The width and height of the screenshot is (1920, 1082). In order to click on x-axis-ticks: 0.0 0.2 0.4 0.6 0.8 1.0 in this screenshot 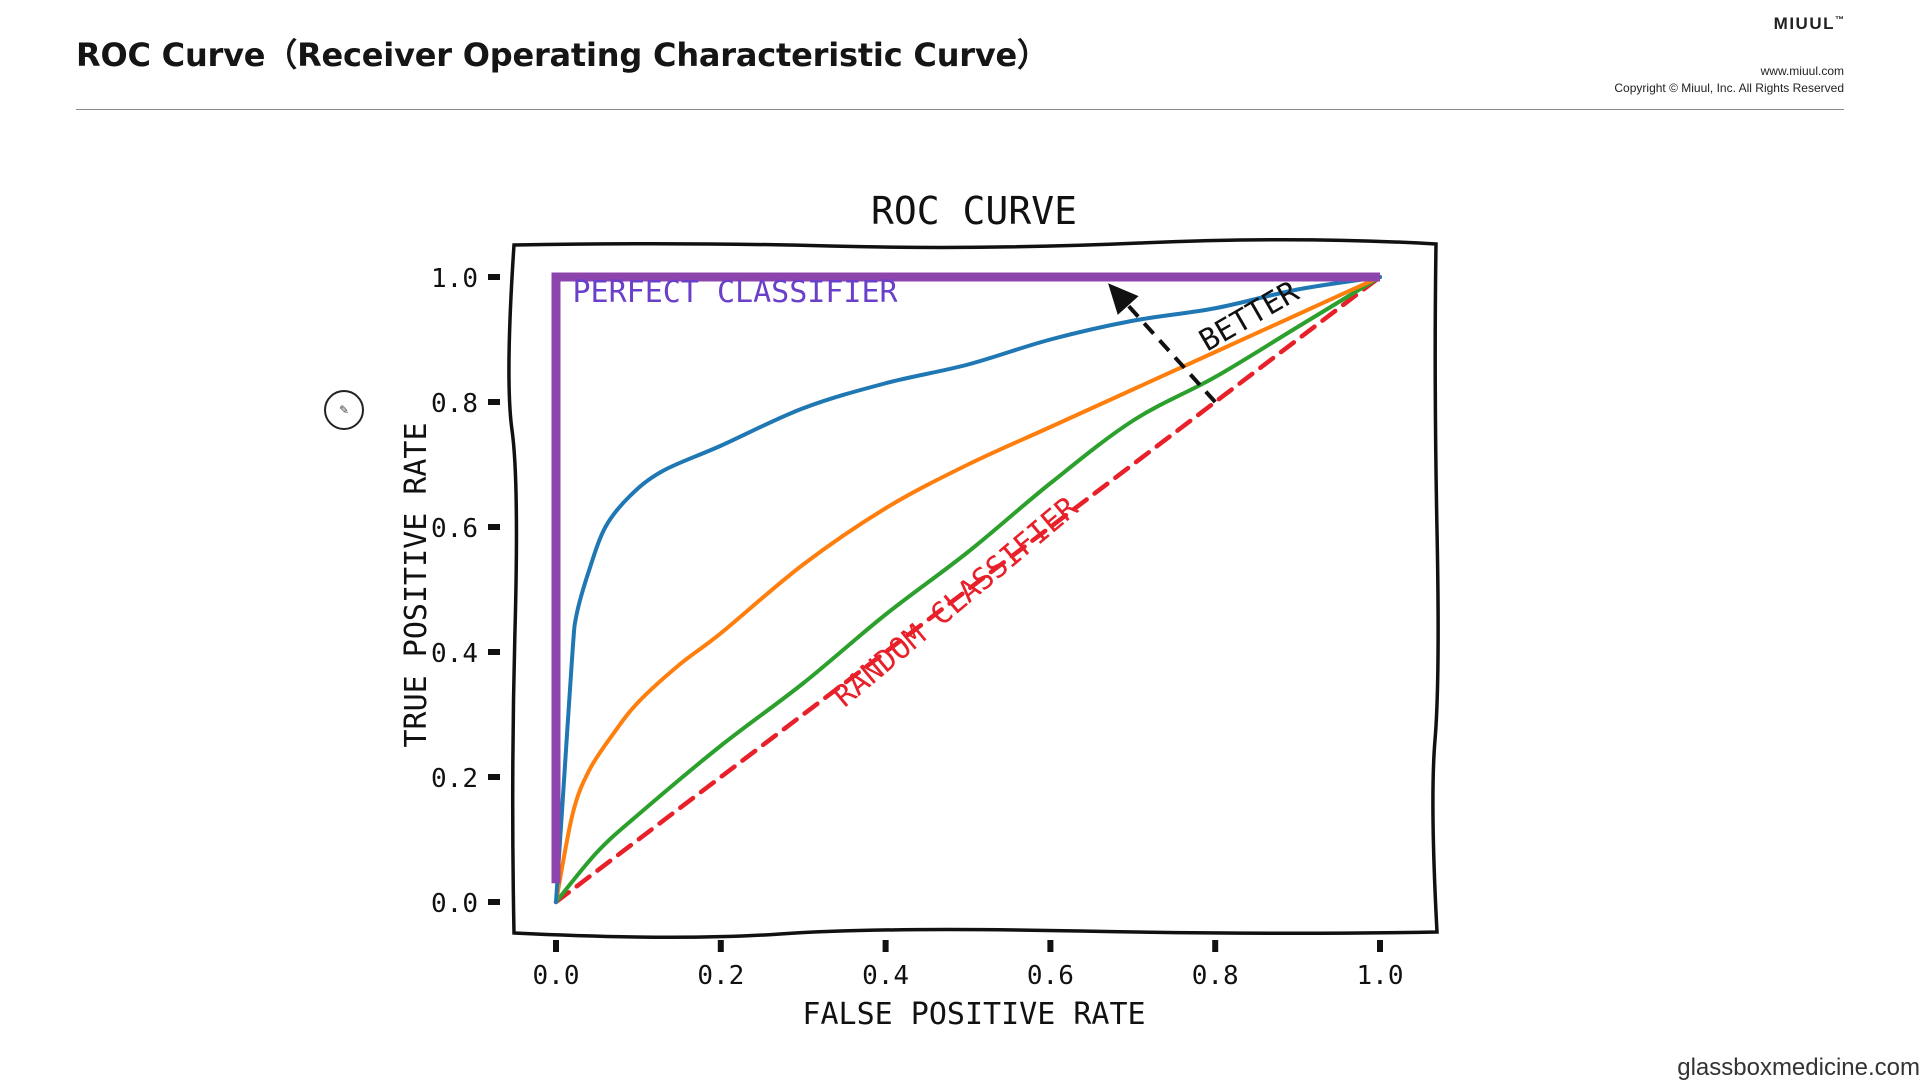, I will do `click(968, 965)`.